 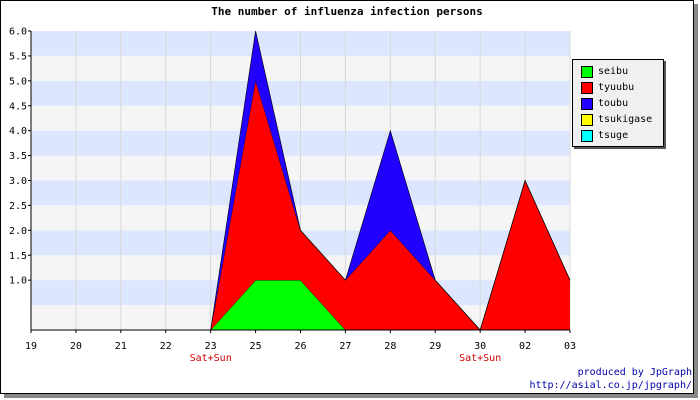 I want to click on credit-jpgraph: produced by JpGraph, so click(x=634, y=372).